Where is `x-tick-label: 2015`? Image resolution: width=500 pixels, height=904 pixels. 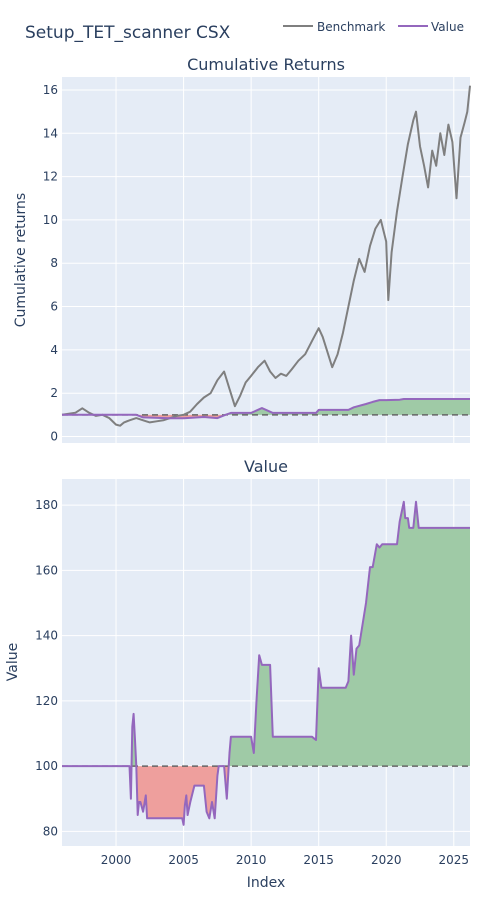 x-tick-label: 2015 is located at coordinates (318, 860).